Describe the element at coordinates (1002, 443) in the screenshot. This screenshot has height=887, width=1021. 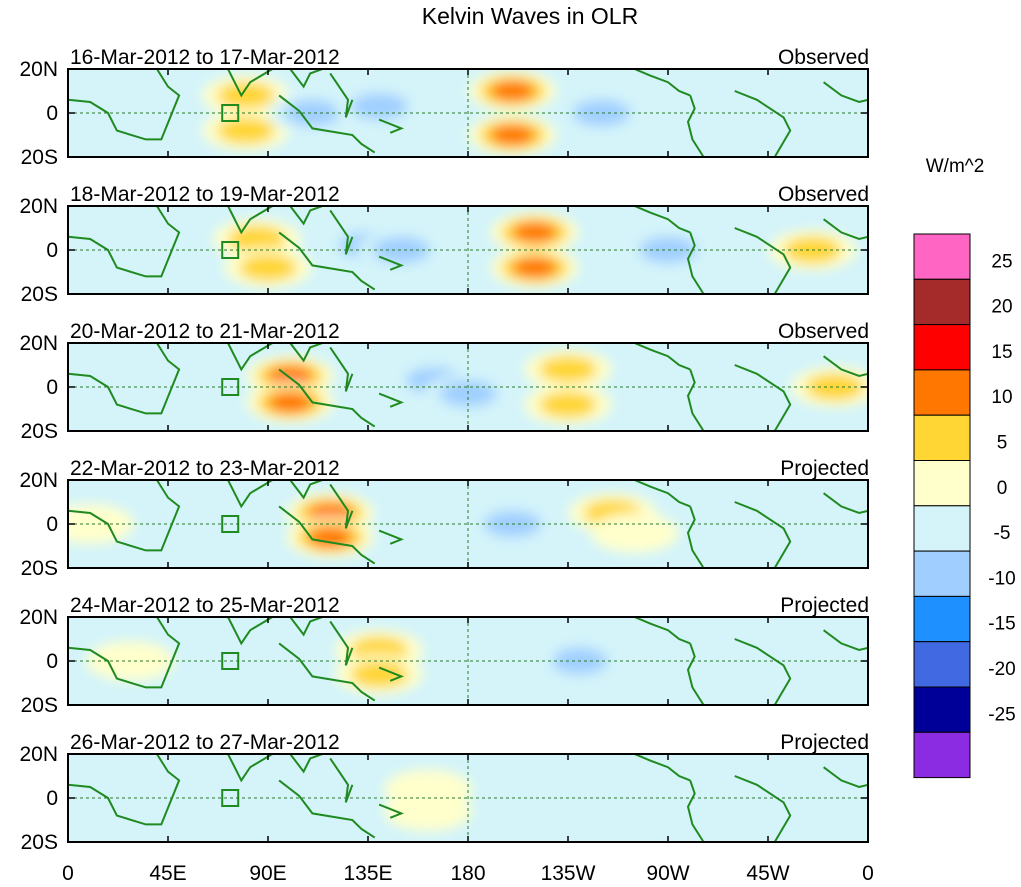
I see `colorbar-label: 5` at that location.